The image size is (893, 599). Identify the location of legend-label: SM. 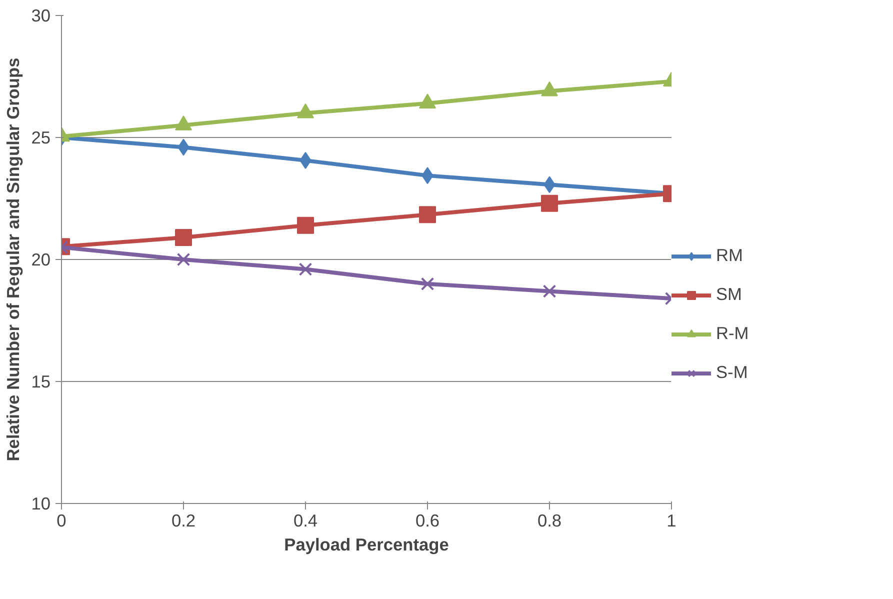
(729, 294).